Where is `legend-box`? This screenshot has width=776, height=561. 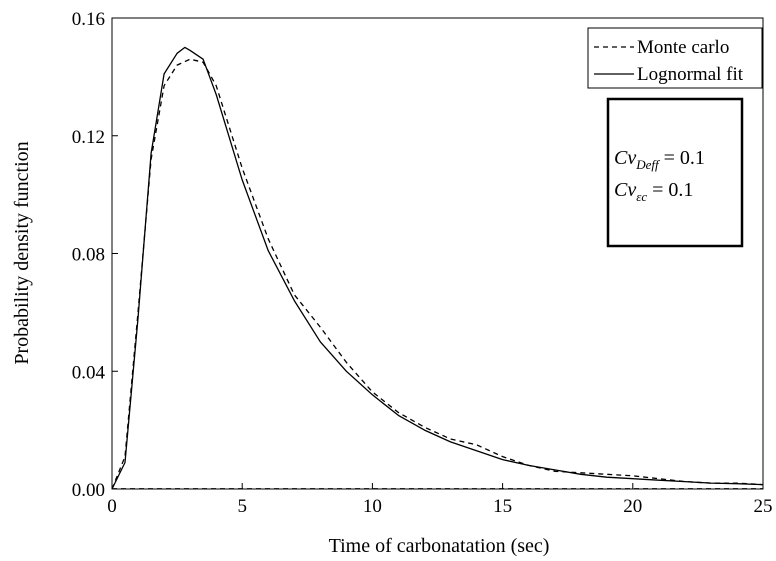 legend-box is located at coordinates (675, 58).